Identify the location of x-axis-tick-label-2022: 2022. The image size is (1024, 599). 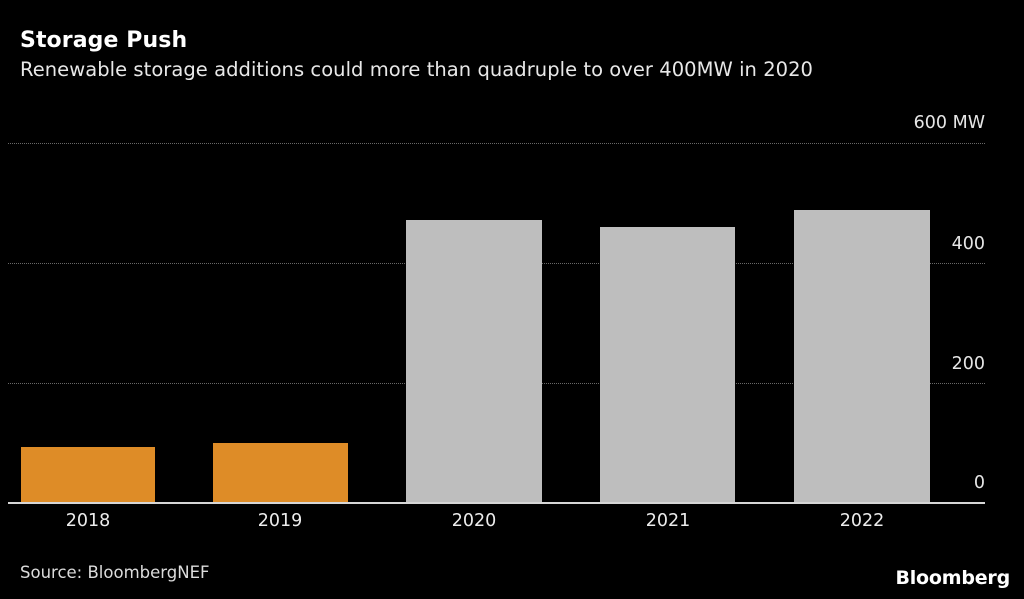
(862, 521).